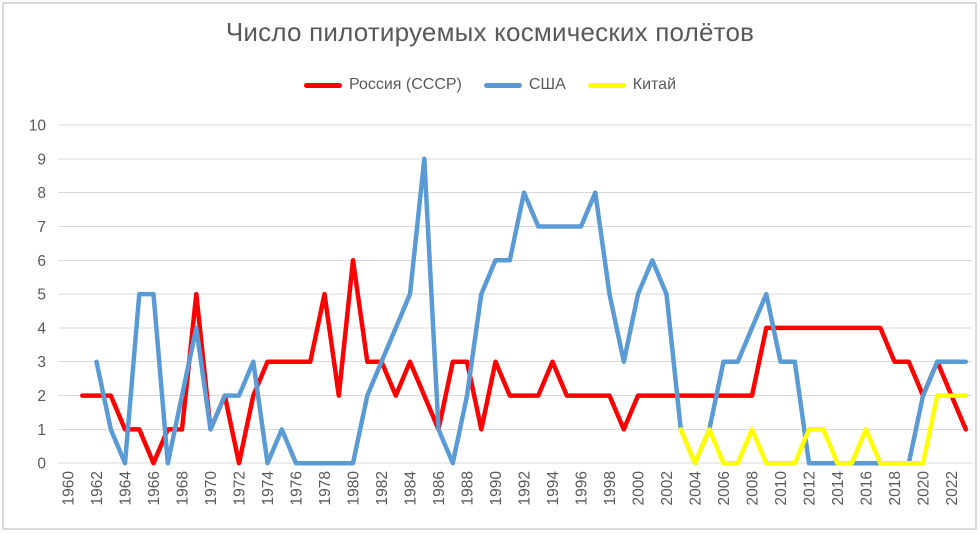  I want to click on series-line-china, so click(823, 429).